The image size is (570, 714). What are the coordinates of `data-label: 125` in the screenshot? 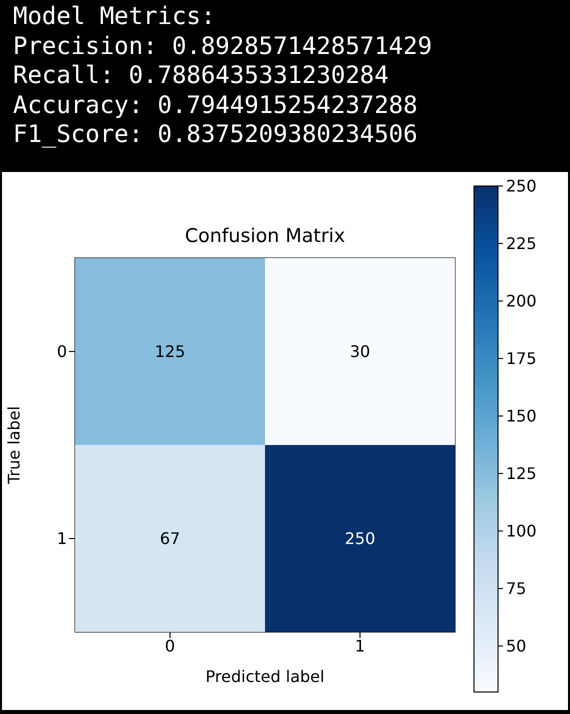 It's located at (170, 351).